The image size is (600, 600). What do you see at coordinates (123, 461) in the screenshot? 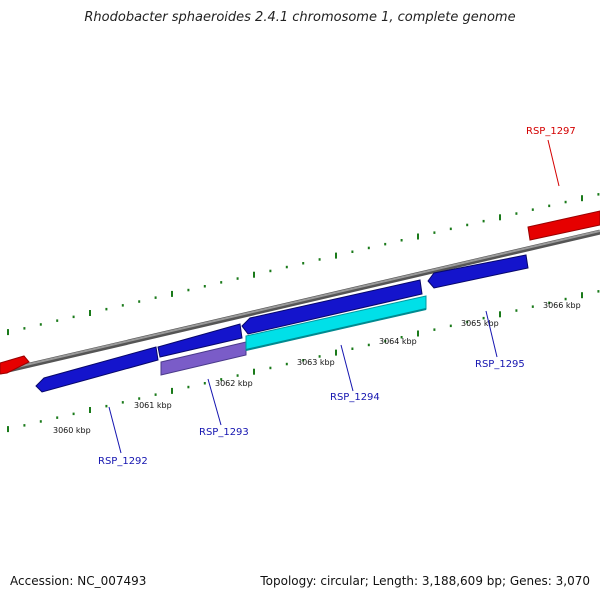
I see `gene-label-rsp-1292: RSP_1292` at bounding box center [123, 461].